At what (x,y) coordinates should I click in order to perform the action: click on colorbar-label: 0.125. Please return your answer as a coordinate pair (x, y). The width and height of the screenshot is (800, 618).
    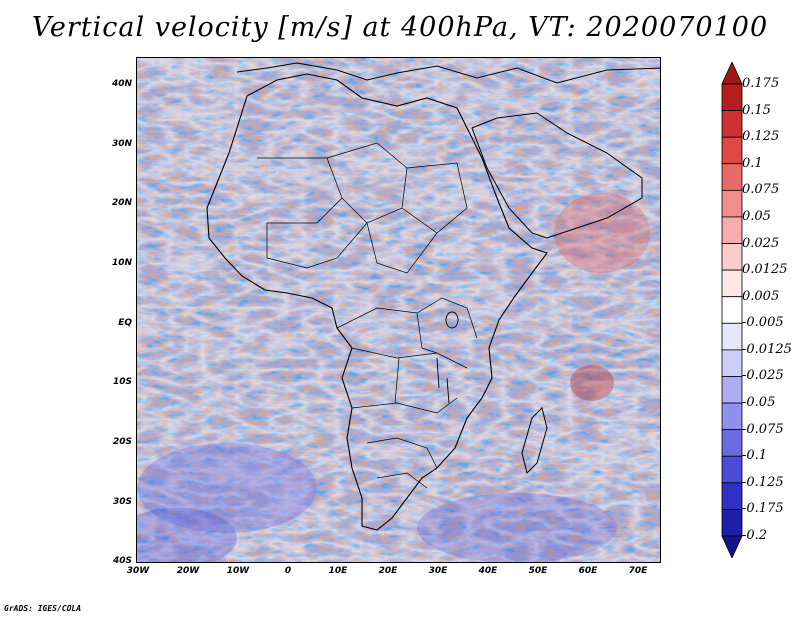
    Looking at the image, I should click on (761, 137).